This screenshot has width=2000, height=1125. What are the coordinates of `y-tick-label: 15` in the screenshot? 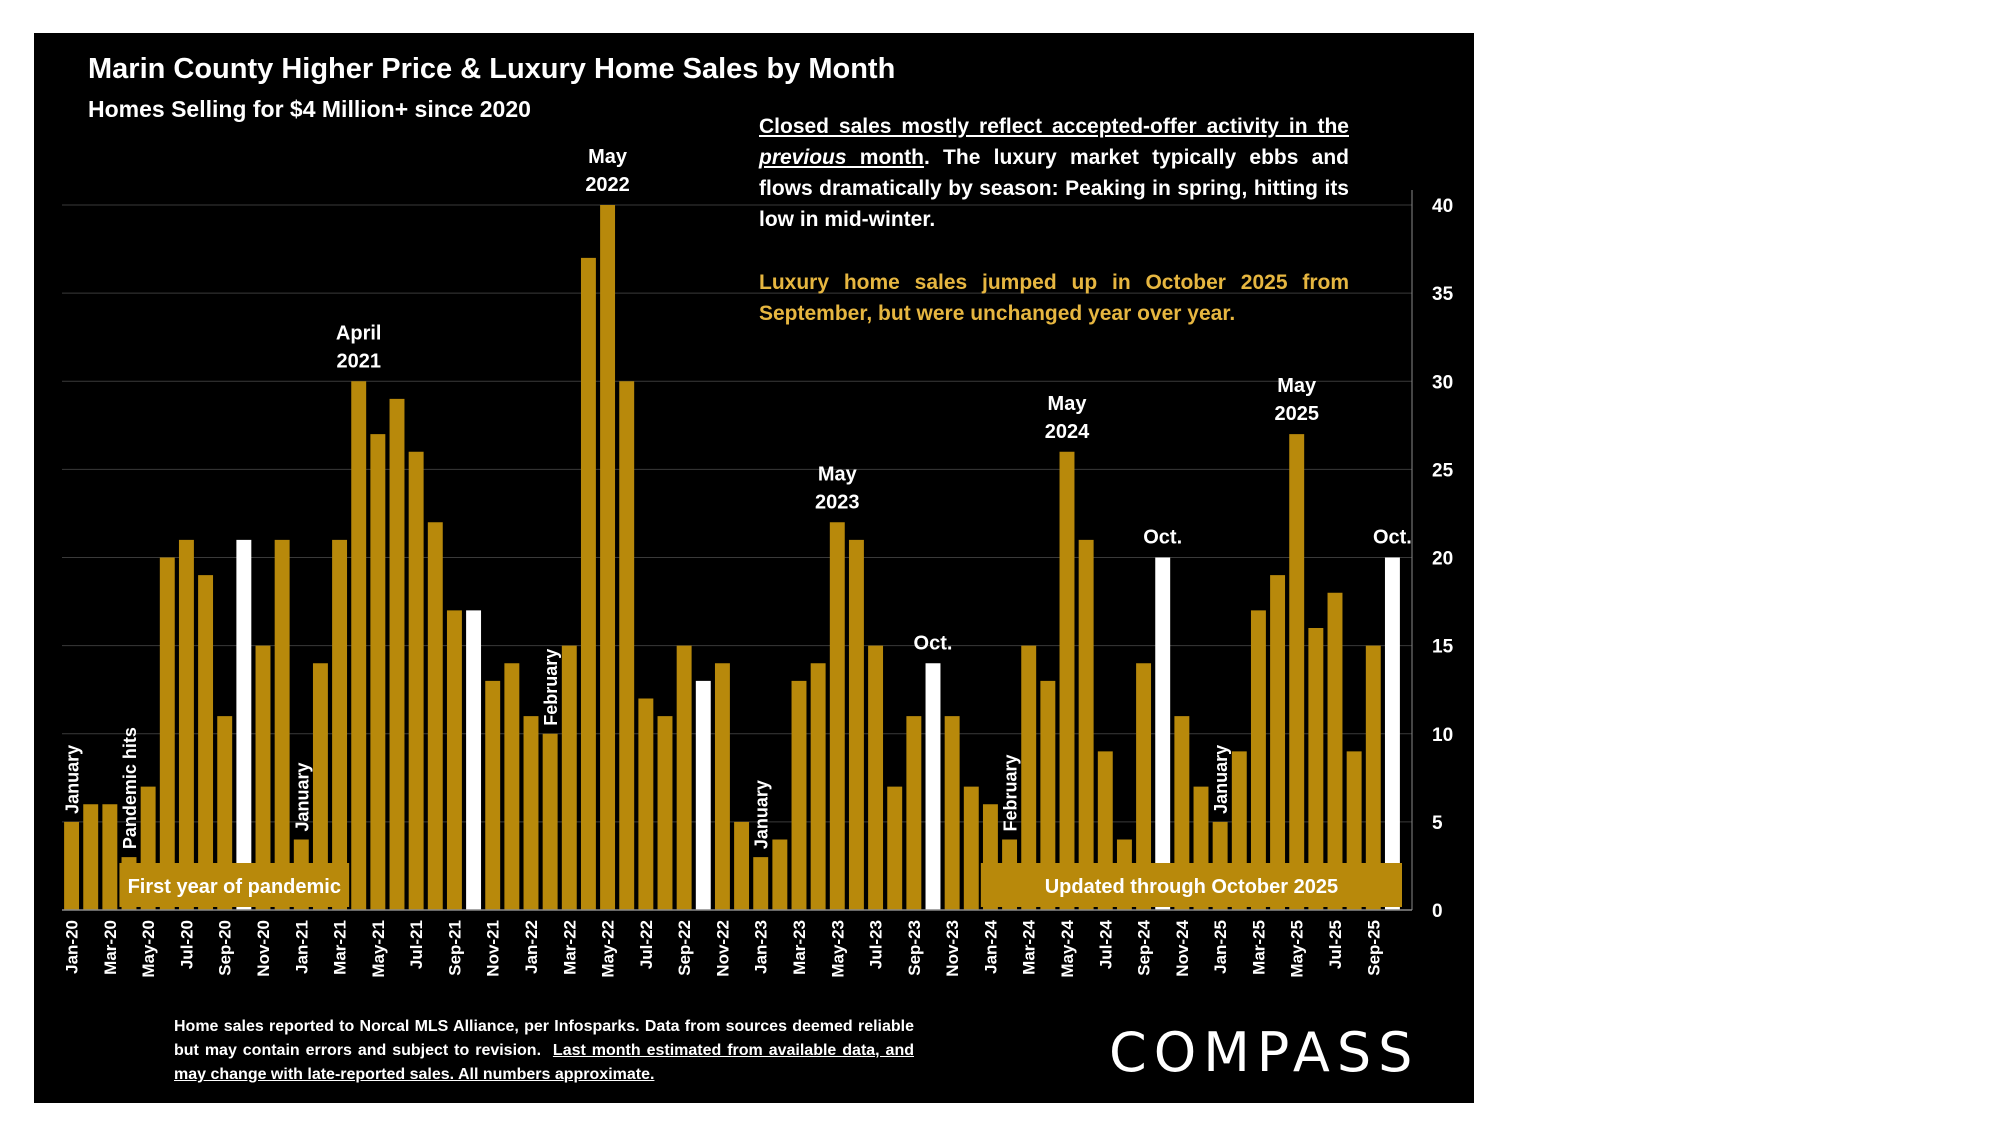 It's located at (1443, 647).